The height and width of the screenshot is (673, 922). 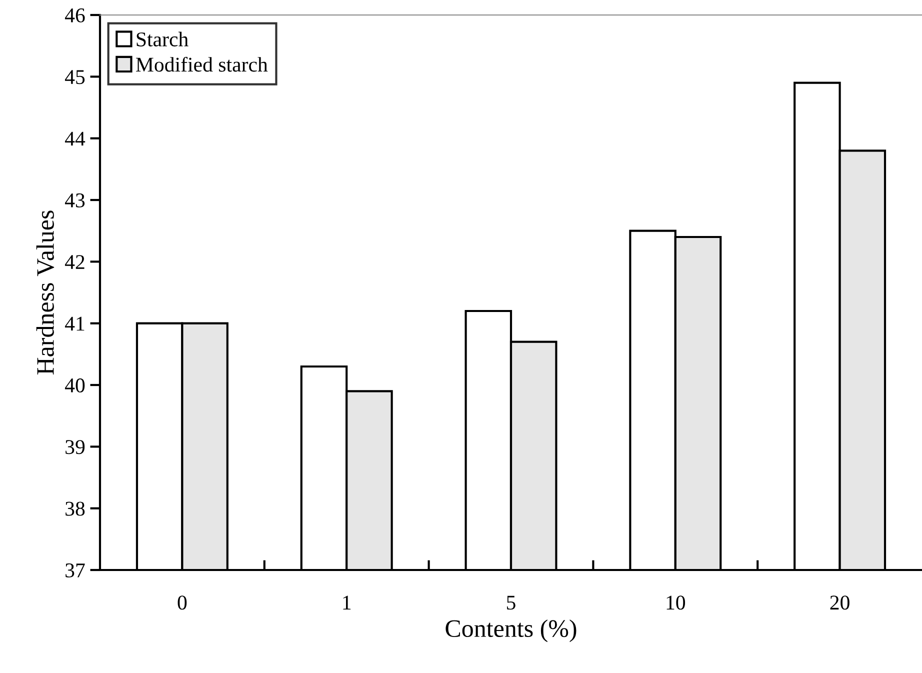 What do you see at coordinates (74, 200) in the screenshot?
I see `y-tick-label: 43` at bounding box center [74, 200].